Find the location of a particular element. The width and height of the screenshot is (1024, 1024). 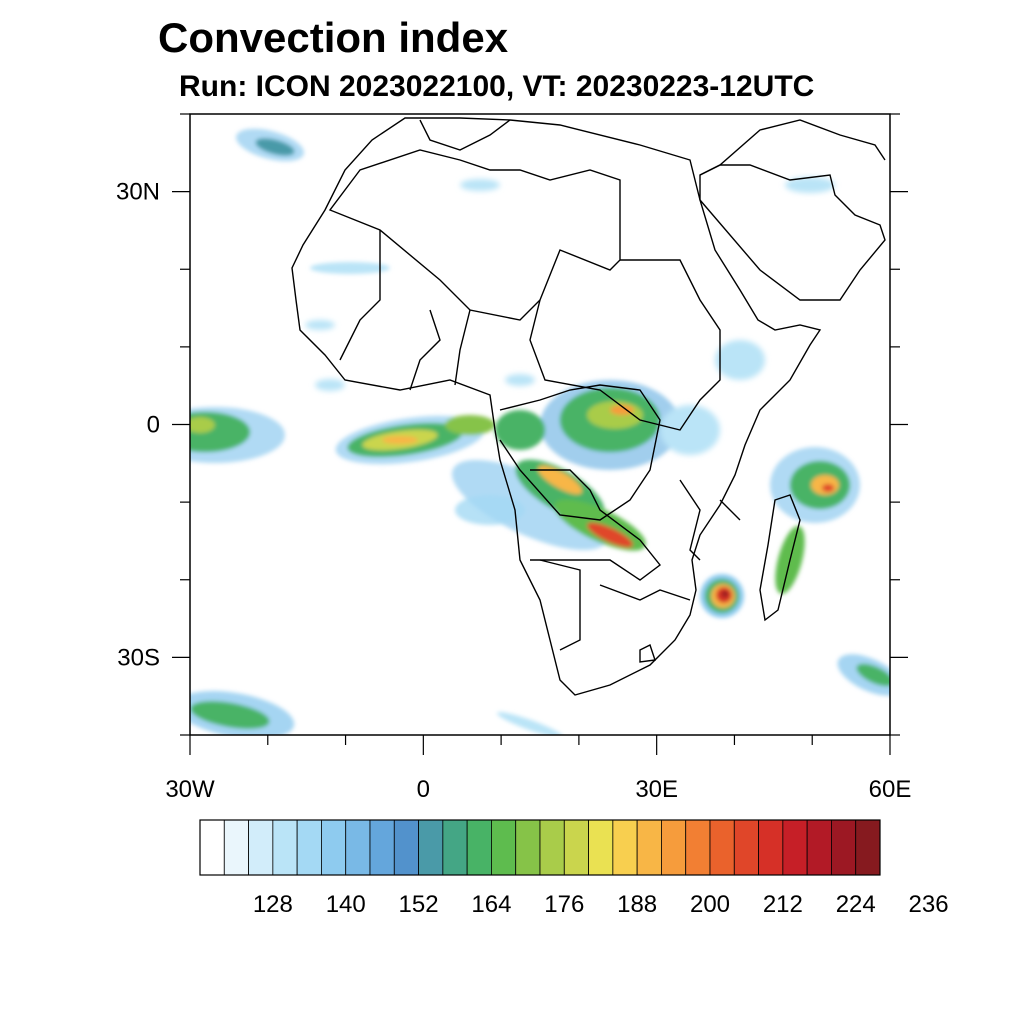

colorbar: 128 140 152 164 176 188 200 212 224 236 is located at coordinates (574, 868).